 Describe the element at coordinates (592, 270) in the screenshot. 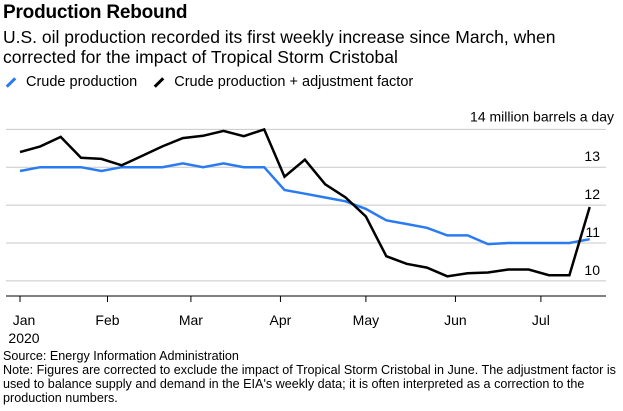

I see `y-tick-label: 10` at that location.